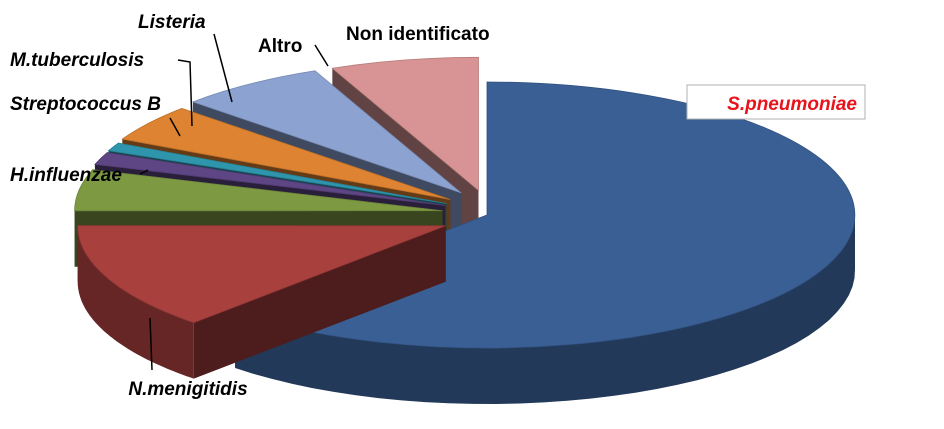 Image resolution: width=944 pixels, height=429 pixels. I want to click on slice-label-4: M.tuberculosis, so click(77, 60).